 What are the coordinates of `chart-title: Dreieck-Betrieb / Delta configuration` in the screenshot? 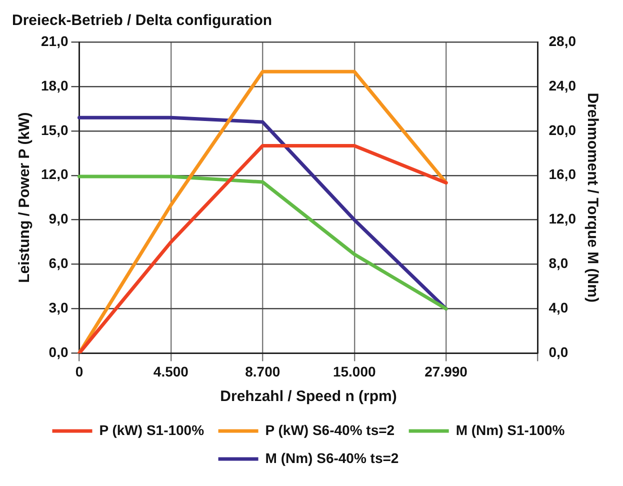 It's located at (142, 21).